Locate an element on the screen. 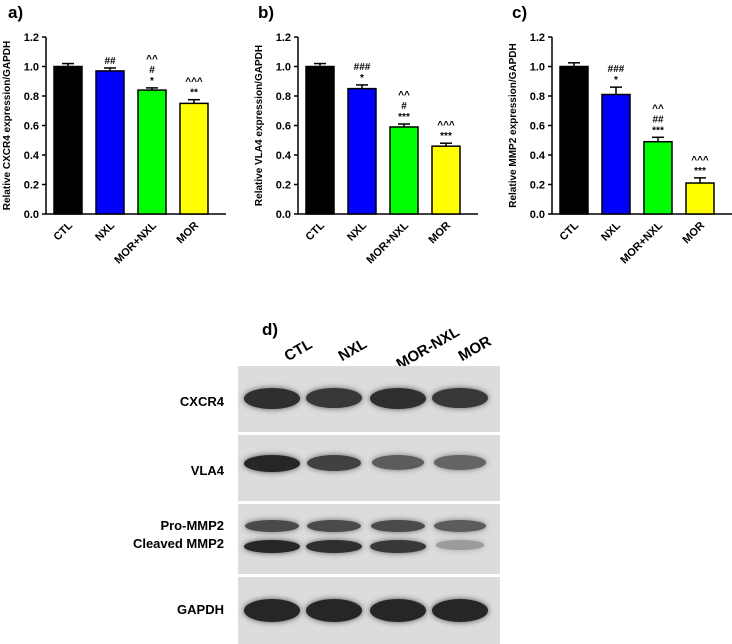  chart-1-y-tick-label: 1.0 is located at coordinates (31, 68).